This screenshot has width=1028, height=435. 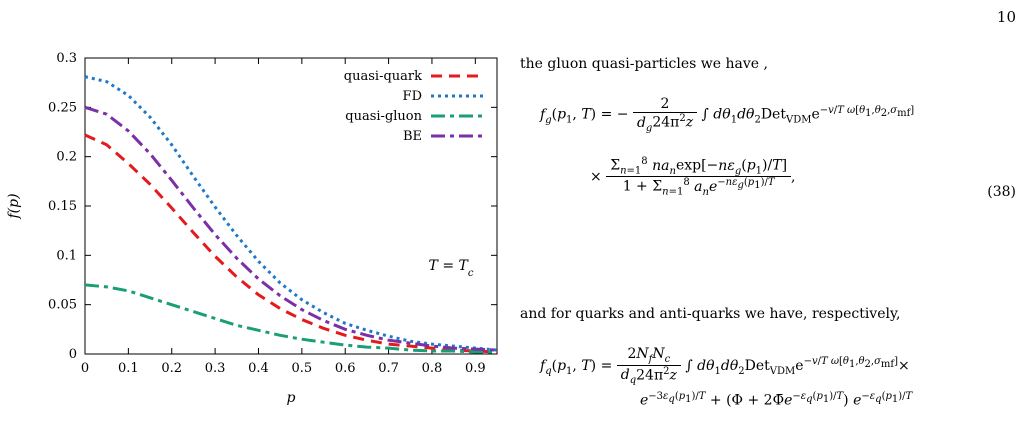 I want to click on legend-label-quasi-gluon: quasi-gluon, so click(x=383, y=116).